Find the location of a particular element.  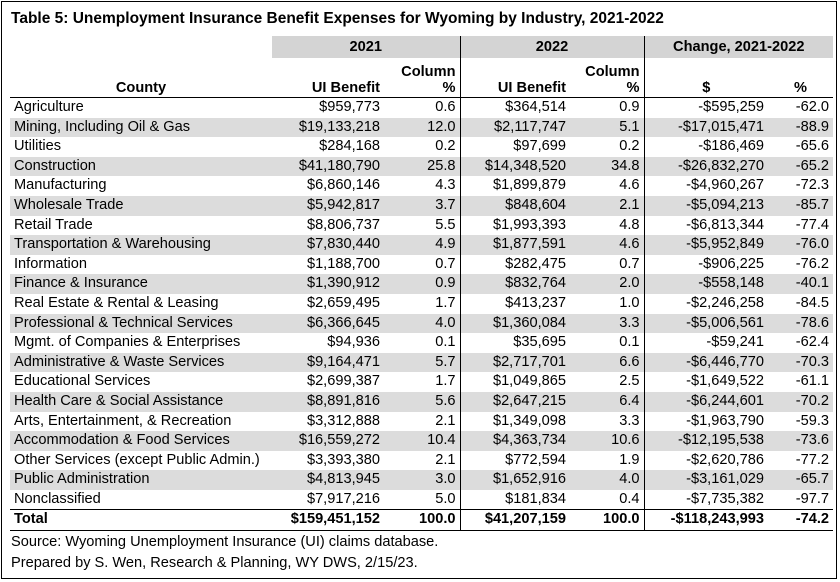

row-pct-2022: 2.5 is located at coordinates (629, 381).